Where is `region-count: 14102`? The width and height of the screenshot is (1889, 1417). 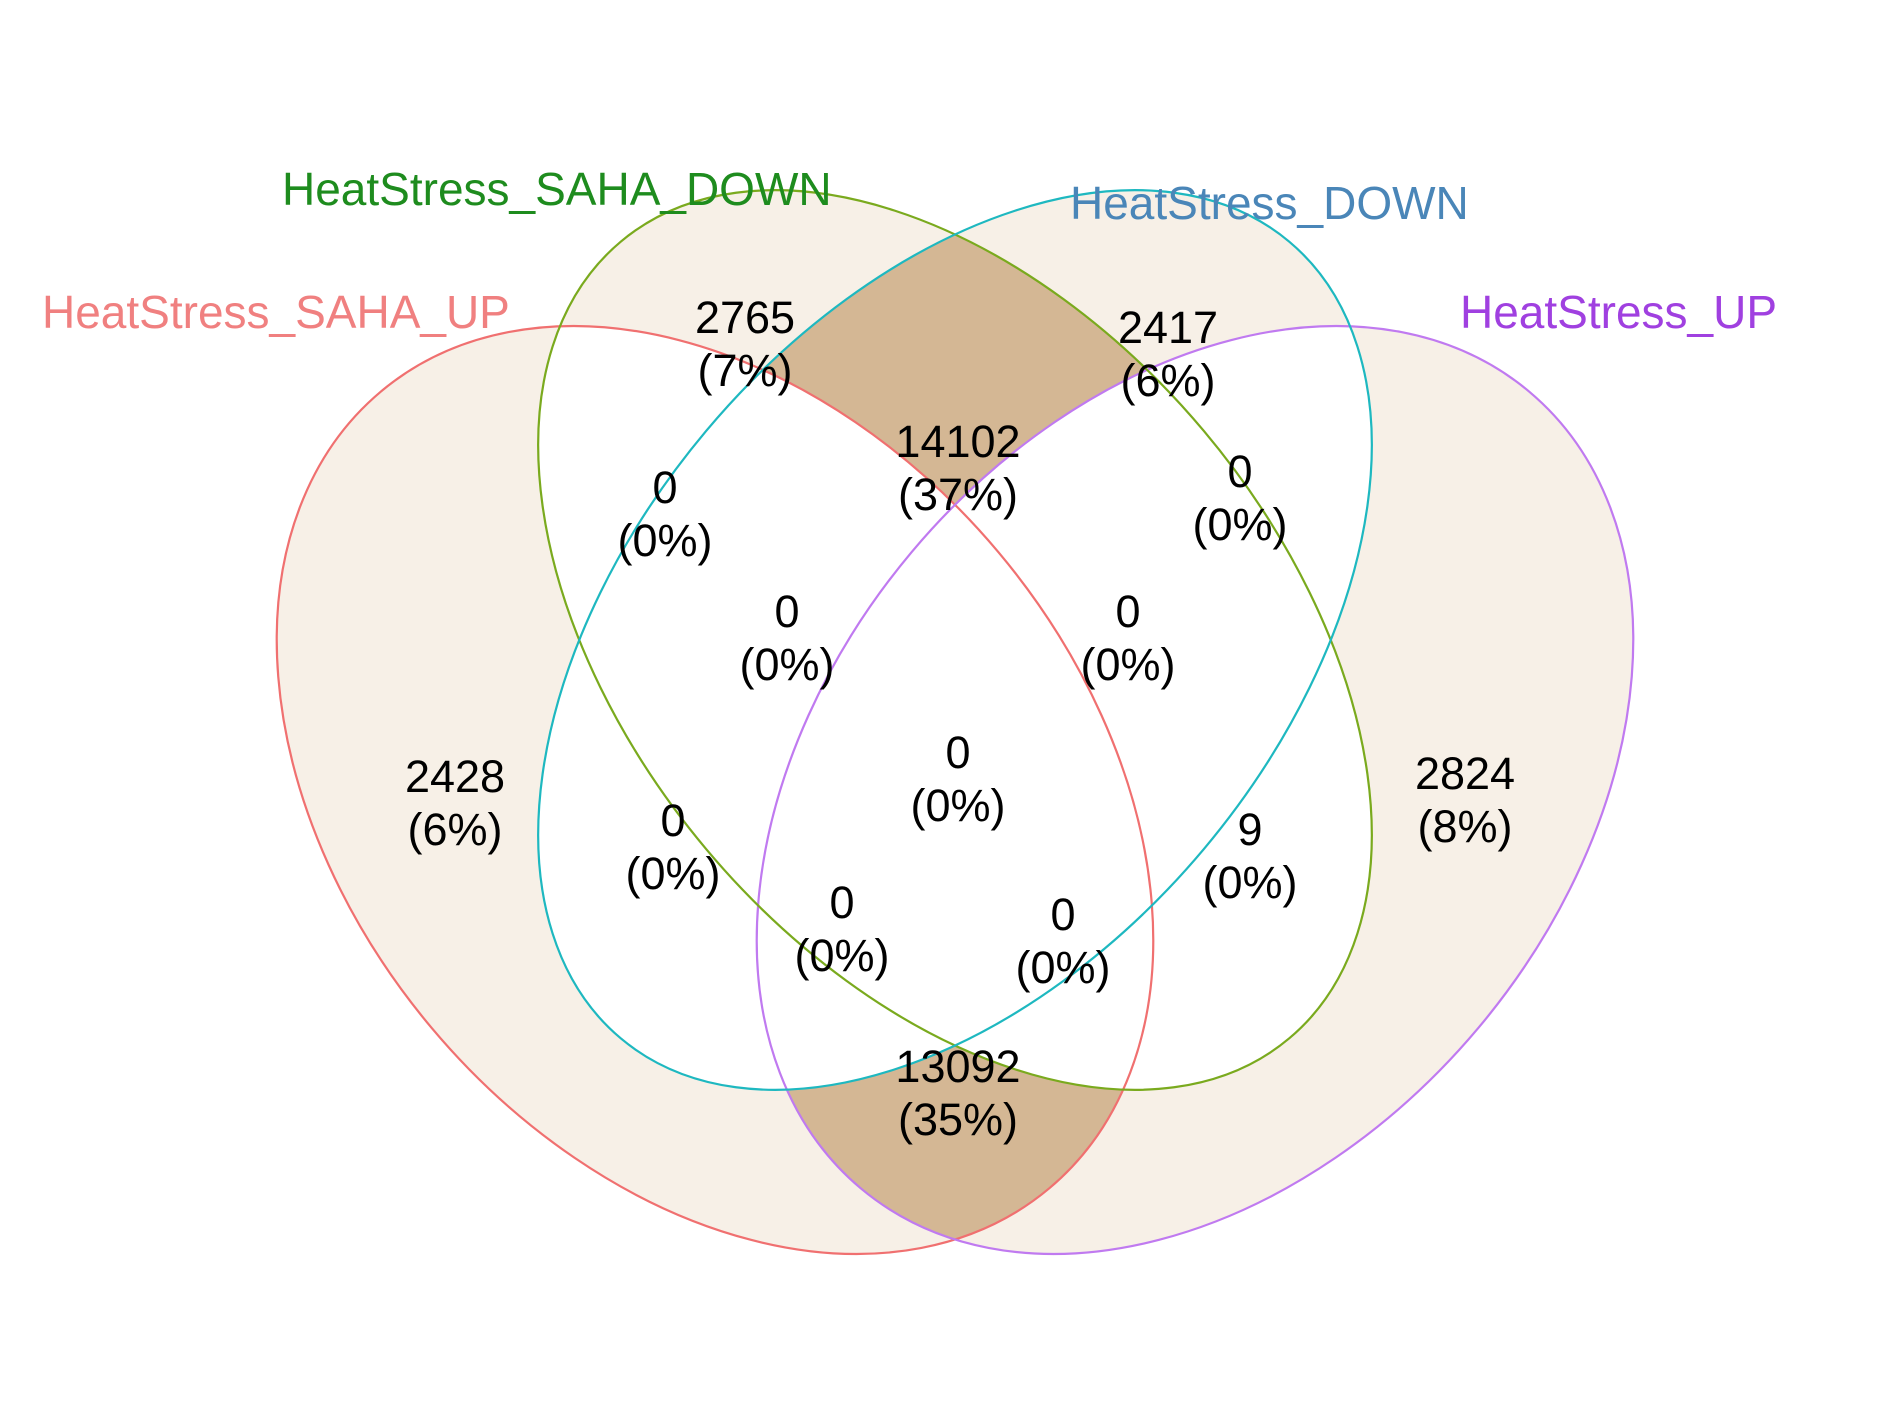 region-count: 14102 is located at coordinates (957, 441).